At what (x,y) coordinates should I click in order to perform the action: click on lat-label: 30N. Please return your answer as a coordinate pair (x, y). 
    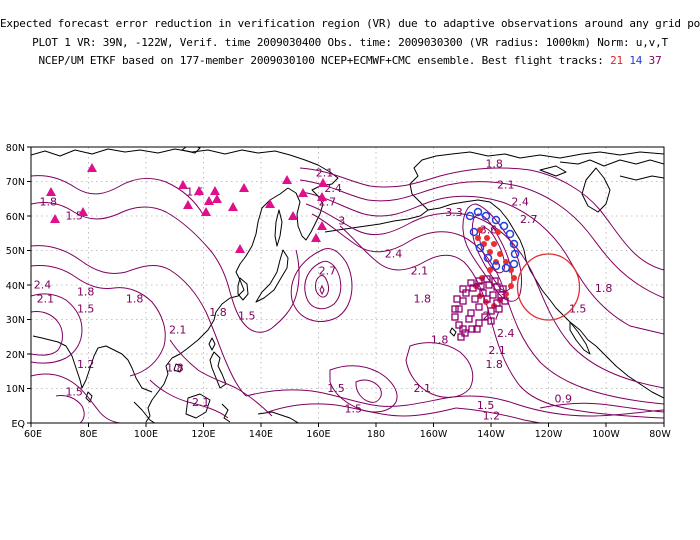
    Looking at the image, I should click on (15, 320).